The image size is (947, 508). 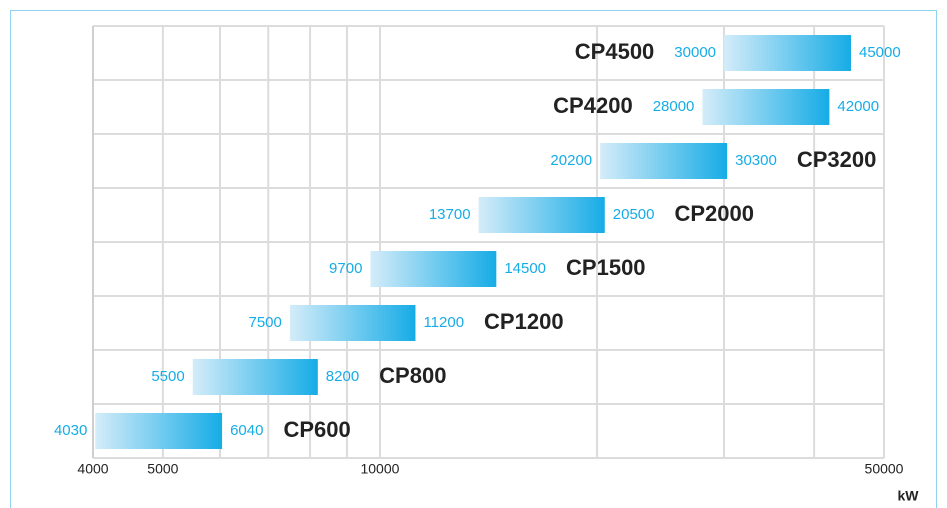 What do you see at coordinates (593, 105) in the screenshot?
I see `category-label: CP4200` at bounding box center [593, 105].